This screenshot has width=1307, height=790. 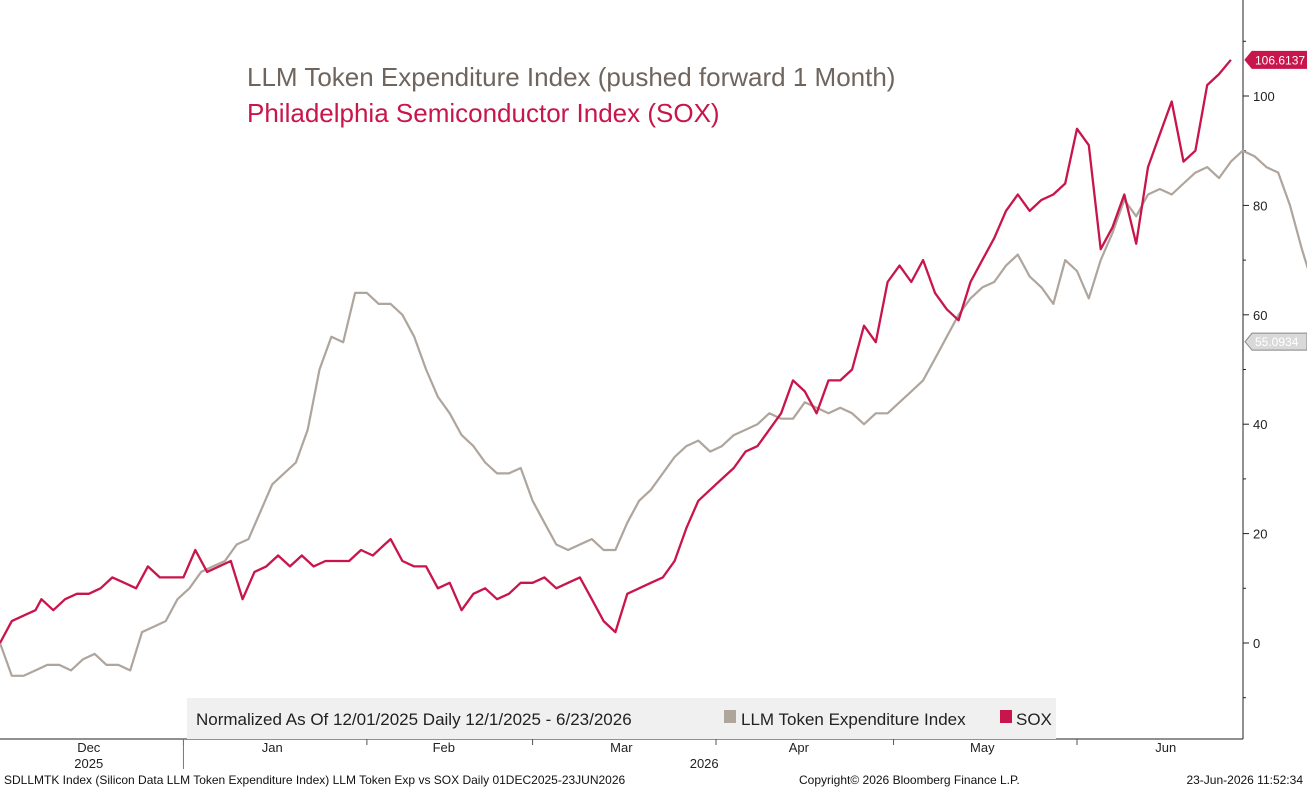 What do you see at coordinates (853, 719) in the screenshot?
I see `legend-label-llm: LLM Token Expenditure Index` at bounding box center [853, 719].